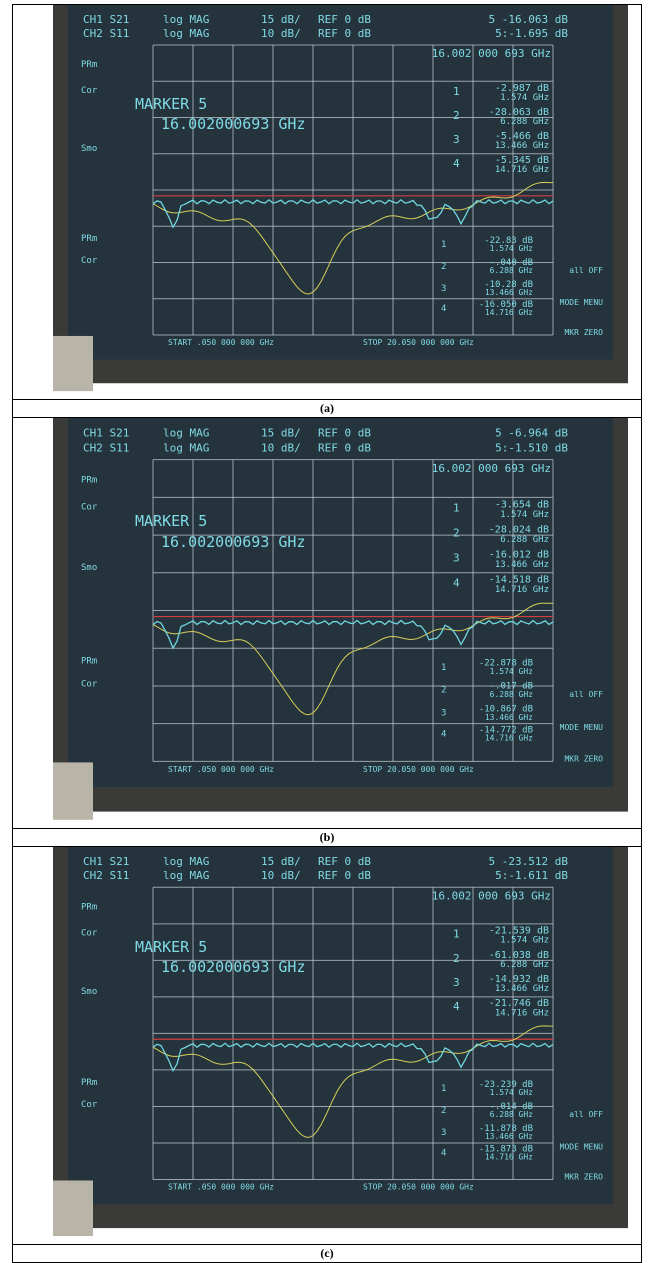 This screenshot has height=1263, width=653. What do you see at coordinates (508, 285) in the screenshot?
I see `marker-value: -10.28 dB` at bounding box center [508, 285].